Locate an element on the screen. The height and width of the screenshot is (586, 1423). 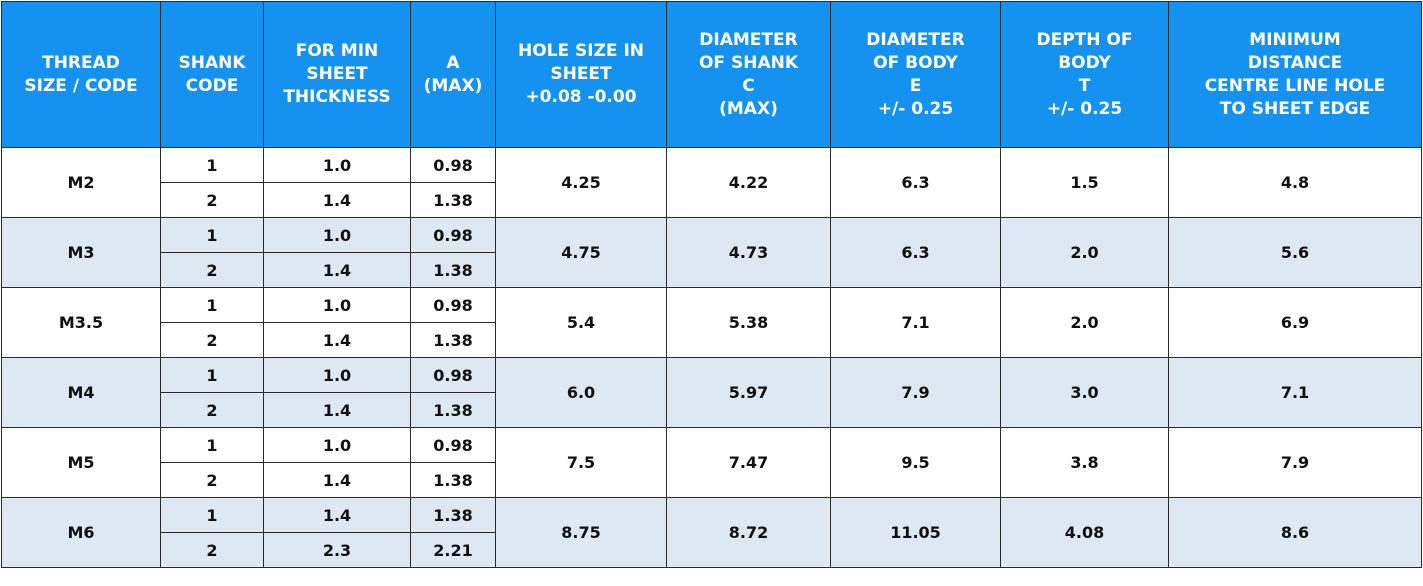
hole-cell: 8.75 is located at coordinates (581, 532).